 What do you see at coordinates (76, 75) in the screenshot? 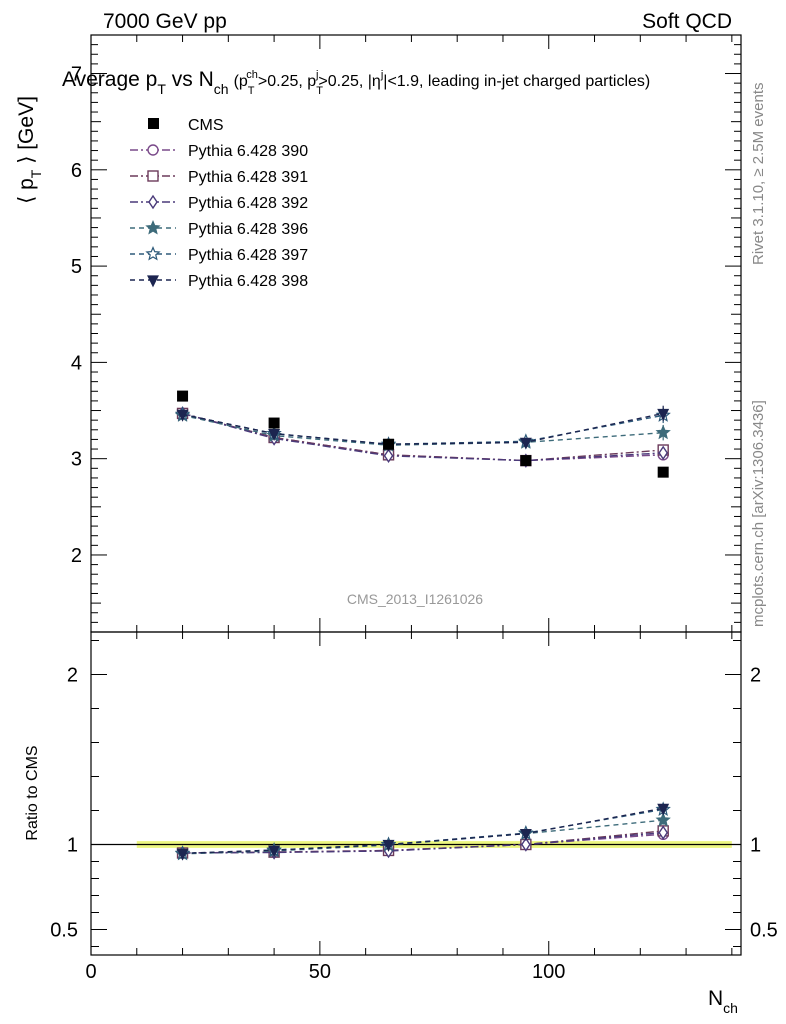
I see `y-tick-label: 7` at bounding box center [76, 75].